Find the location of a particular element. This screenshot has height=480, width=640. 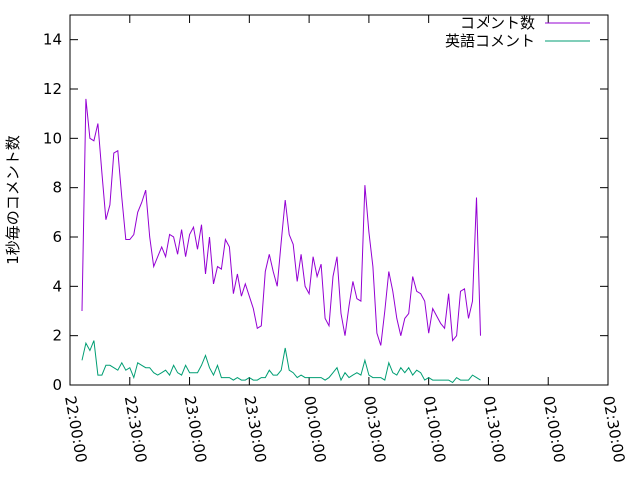

x-tick-label: 00:30:00 is located at coordinates (374, 429).